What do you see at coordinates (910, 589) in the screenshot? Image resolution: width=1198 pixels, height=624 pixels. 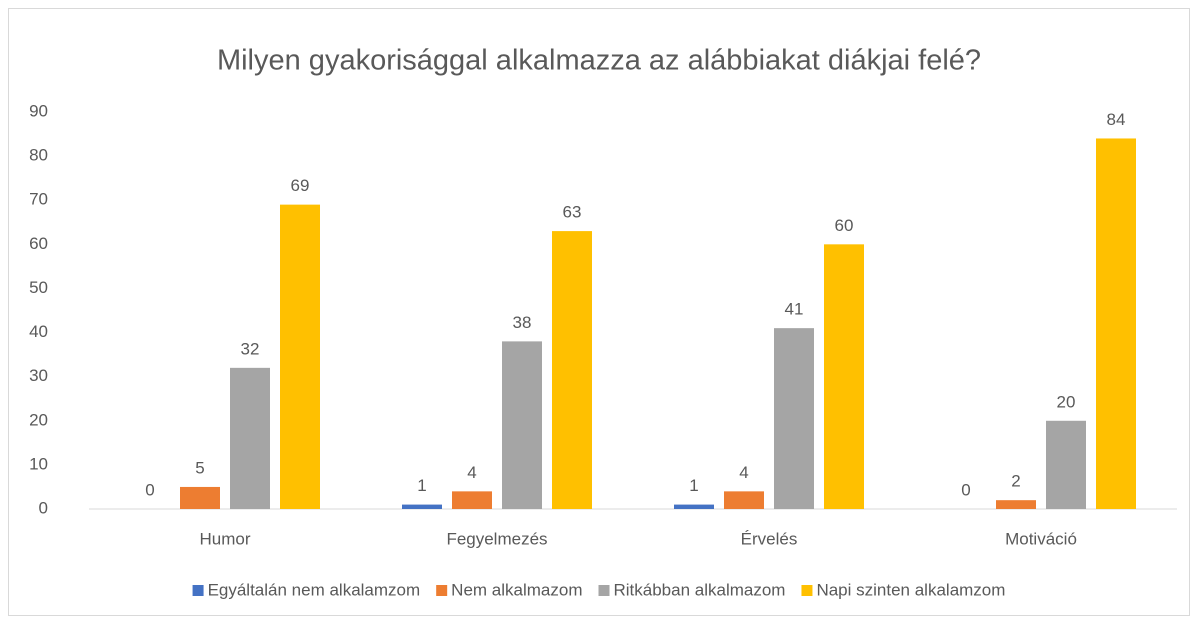 I see `legend-label: Napi szinten alkalamzom` at bounding box center [910, 589].